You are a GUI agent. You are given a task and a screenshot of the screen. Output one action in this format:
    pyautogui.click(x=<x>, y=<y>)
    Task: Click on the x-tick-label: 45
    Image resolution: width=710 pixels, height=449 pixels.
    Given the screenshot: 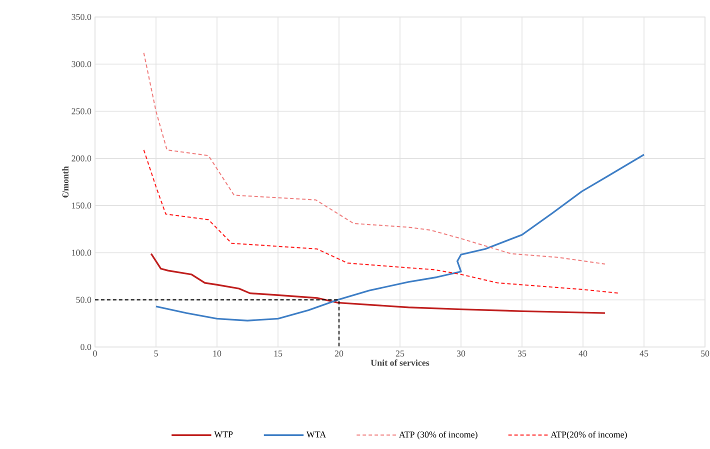 What is the action you would take?
    pyautogui.click(x=644, y=353)
    